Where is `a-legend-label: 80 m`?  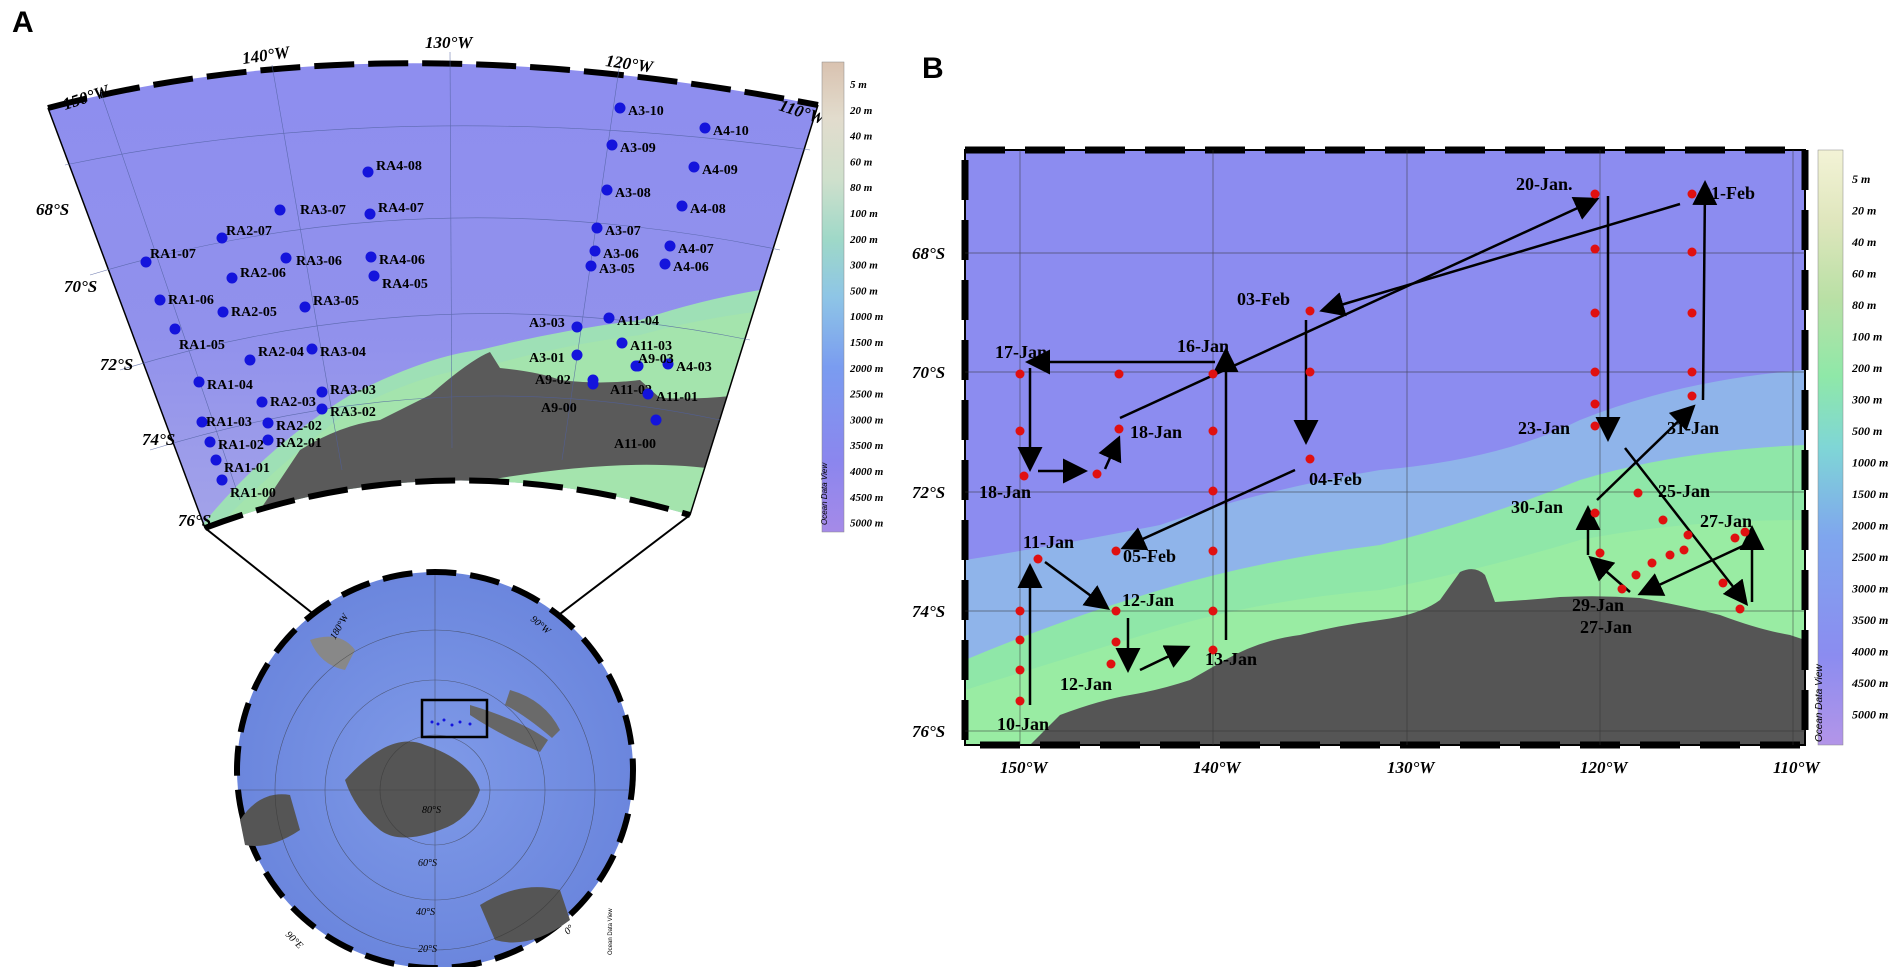
a-legend-label: 80 m is located at coordinates (861, 188).